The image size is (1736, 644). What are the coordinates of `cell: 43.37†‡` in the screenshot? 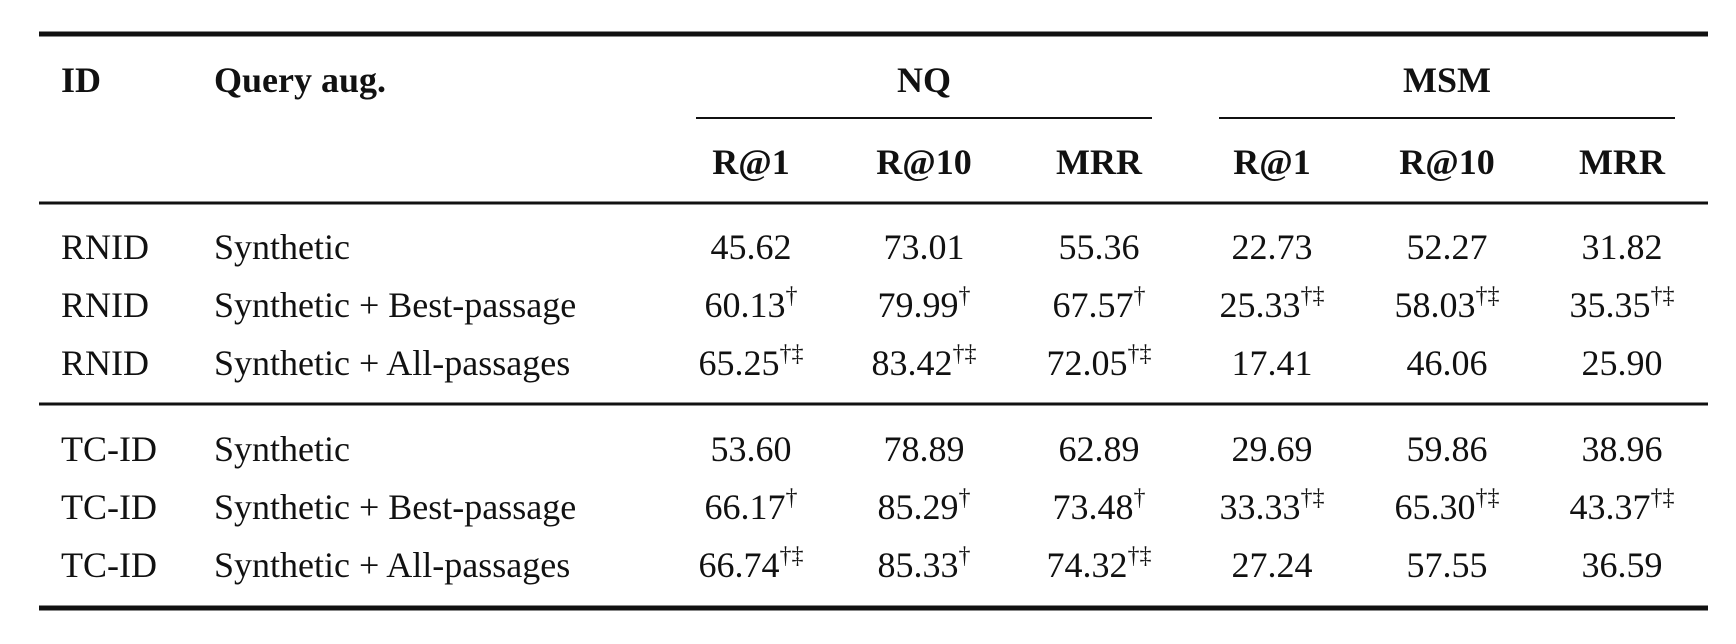 It's located at (1622, 506).